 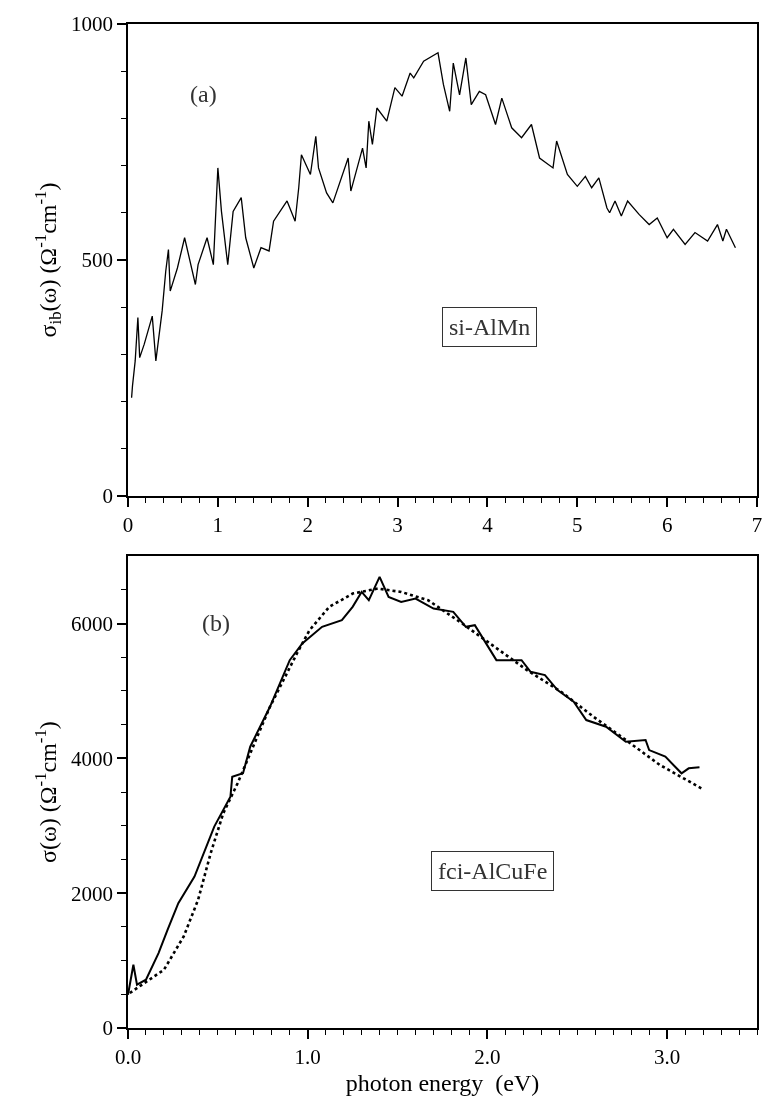 I want to click on annotation: (b), so click(x=216, y=623).